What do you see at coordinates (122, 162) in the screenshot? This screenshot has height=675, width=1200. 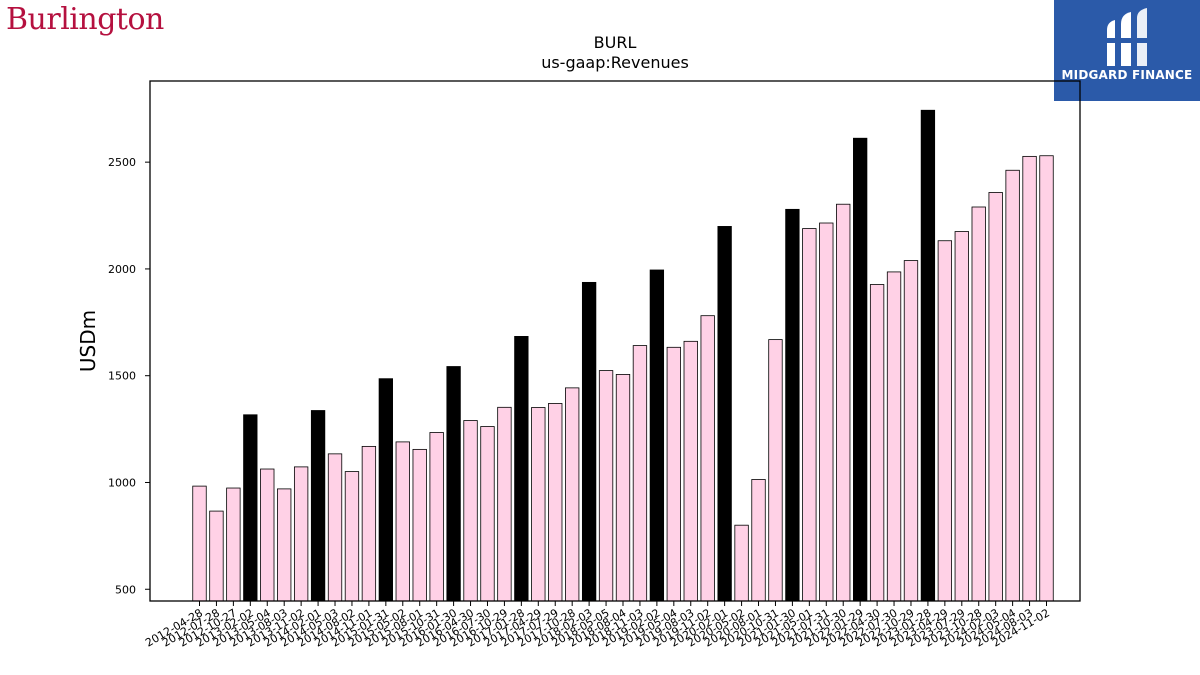 I see `y-tick-label: 2500` at bounding box center [122, 162].